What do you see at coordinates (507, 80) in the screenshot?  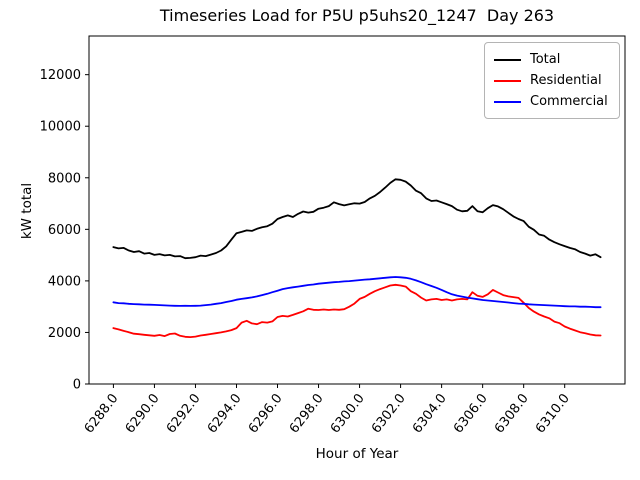 I see `residential-line-swatch` at bounding box center [507, 80].